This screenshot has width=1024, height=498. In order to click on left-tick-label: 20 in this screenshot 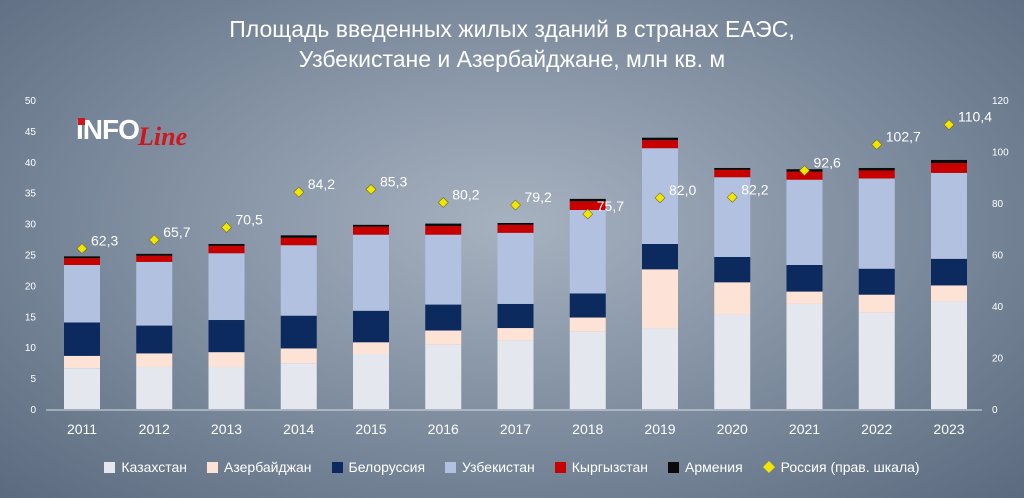, I will do `click(31, 286)`.